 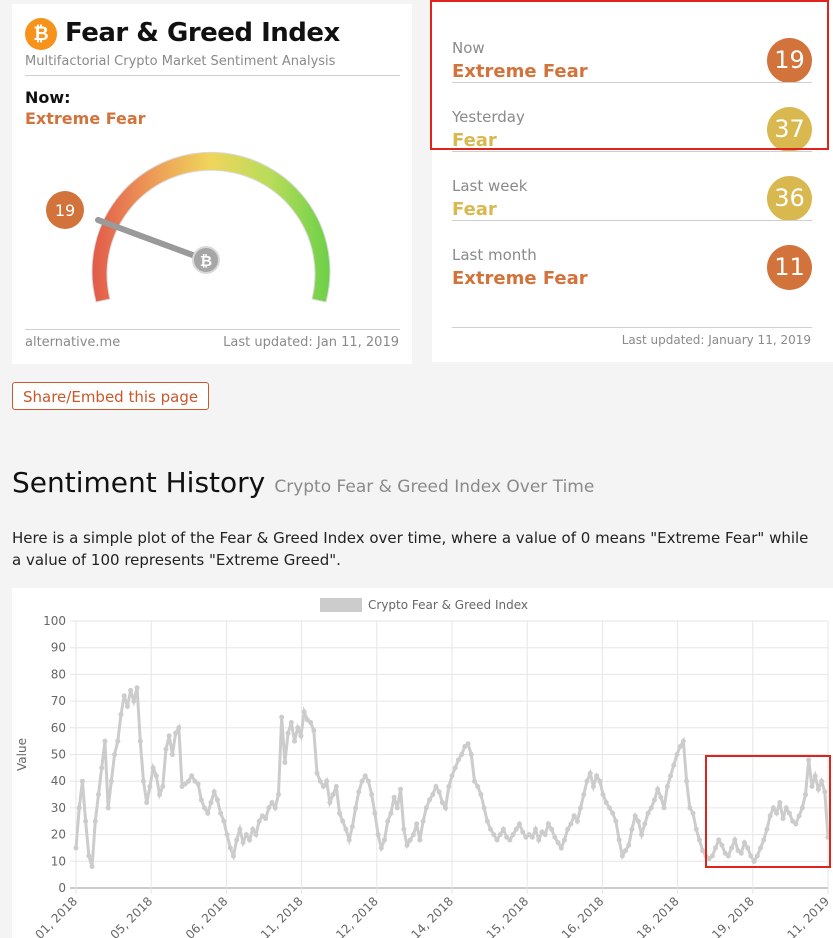 What do you see at coordinates (804, 916) in the screenshot?
I see `x-tick-label: …11, 2019` at bounding box center [804, 916].